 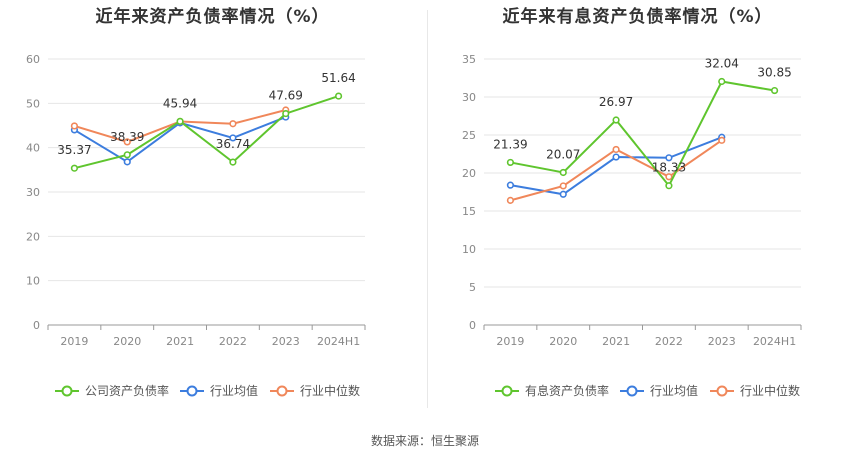 I want to click on y-tick-label: 35, so click(x=469, y=59).